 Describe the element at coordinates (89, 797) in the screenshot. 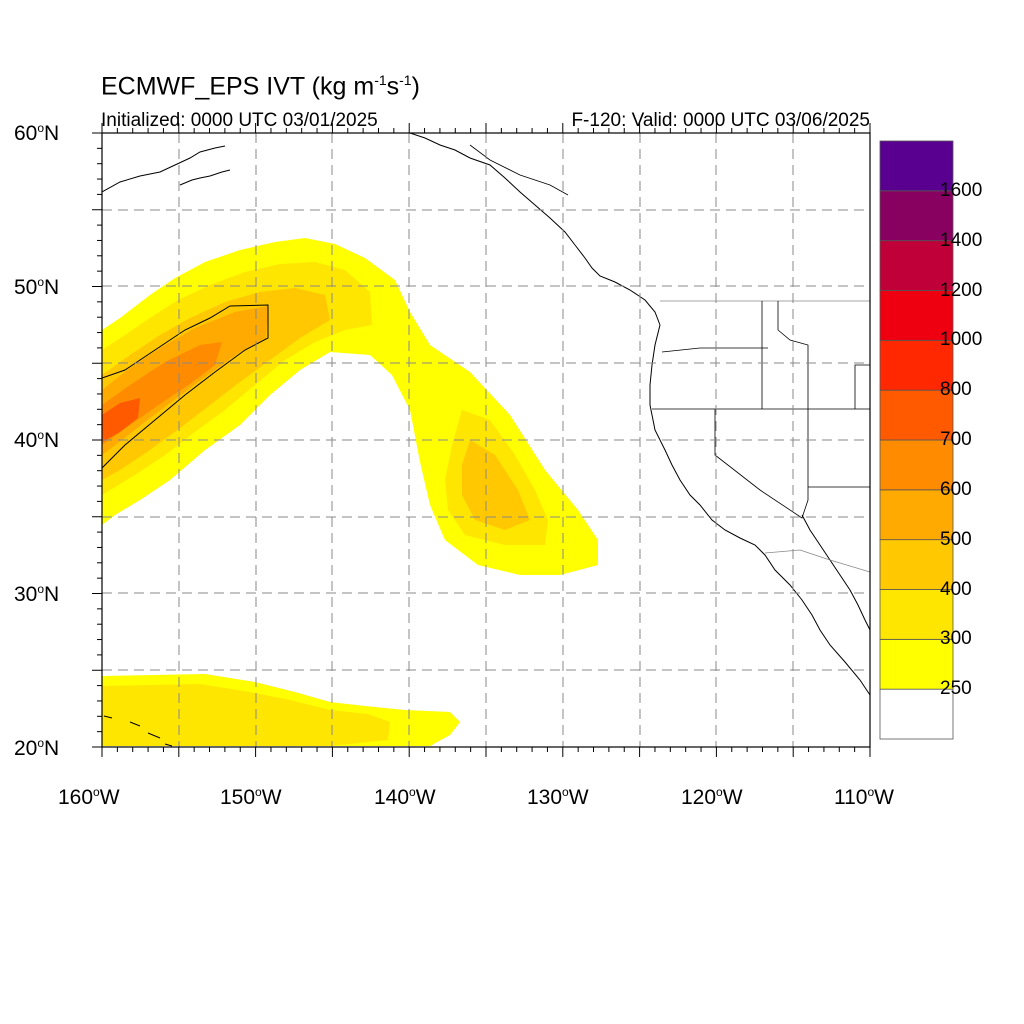

I see `lon-label-160: 160oW` at that location.